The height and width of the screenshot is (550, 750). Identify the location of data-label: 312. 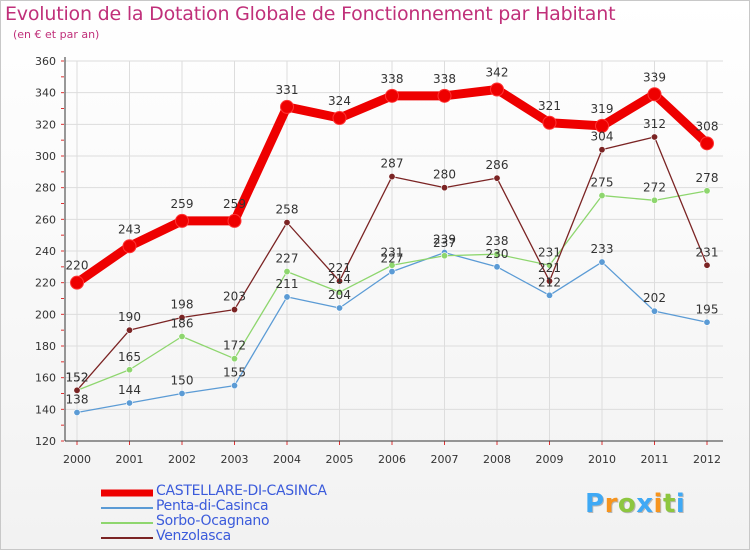
(654, 124).